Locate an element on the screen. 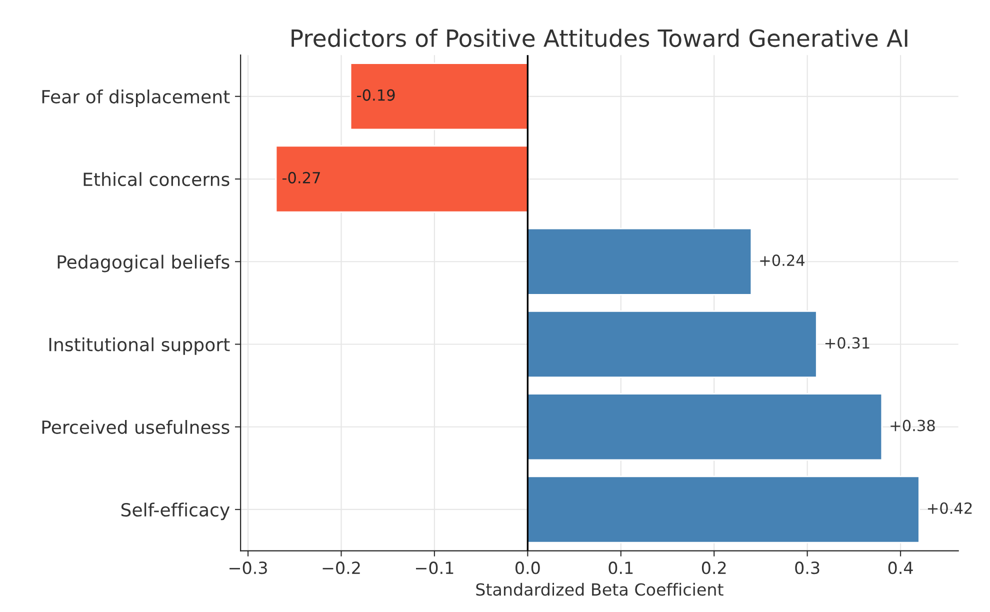  y-tick-label: Ethical concerns is located at coordinates (157, 179).